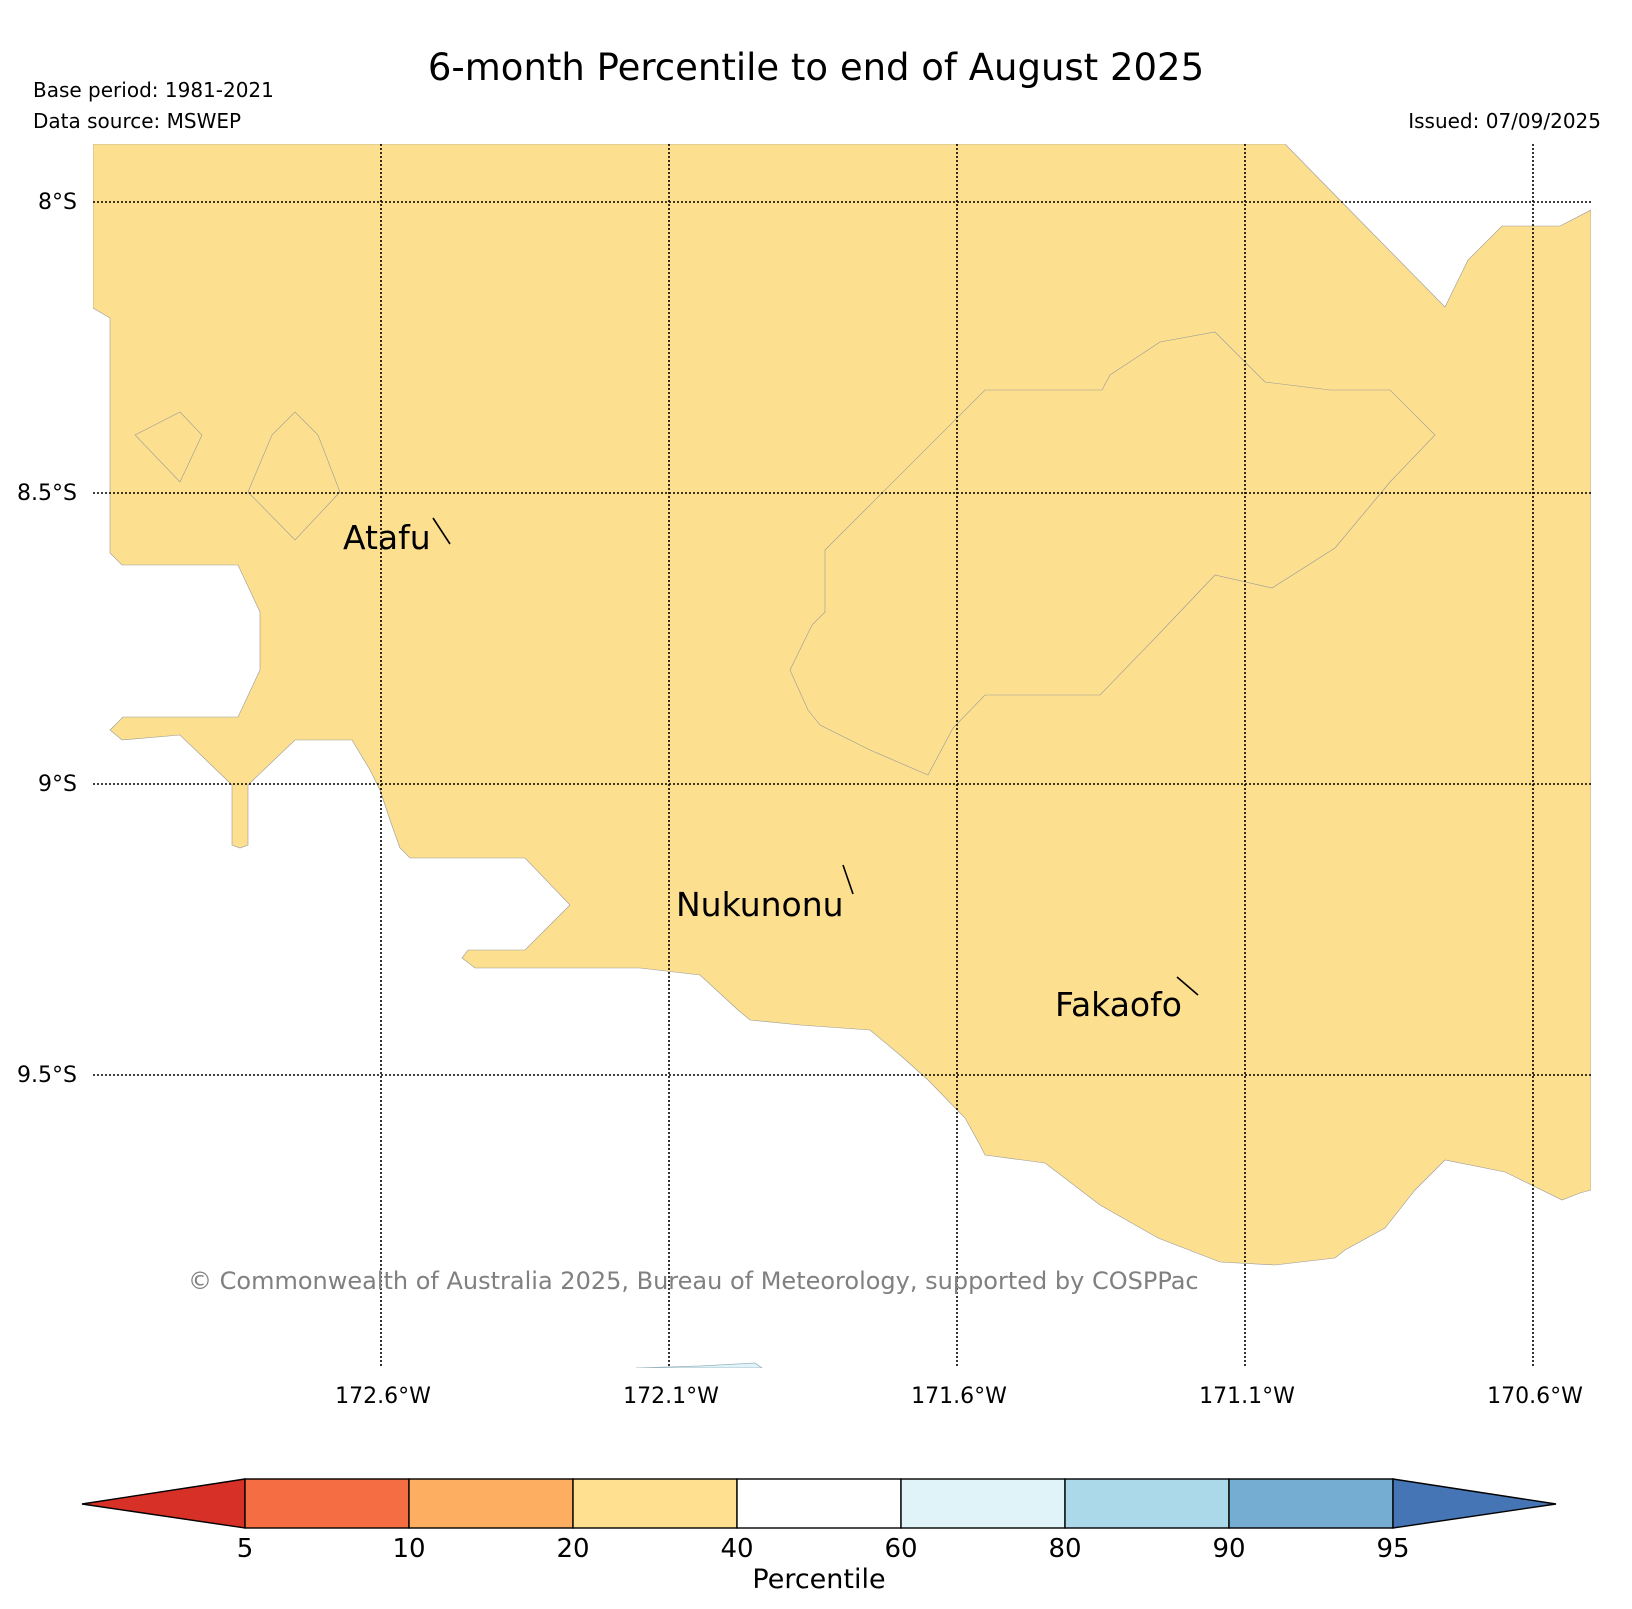 The width and height of the screenshot is (1632, 1609). What do you see at coordinates (1064, 1549) in the screenshot?
I see `colorbar-tick-80: 80` at bounding box center [1064, 1549].